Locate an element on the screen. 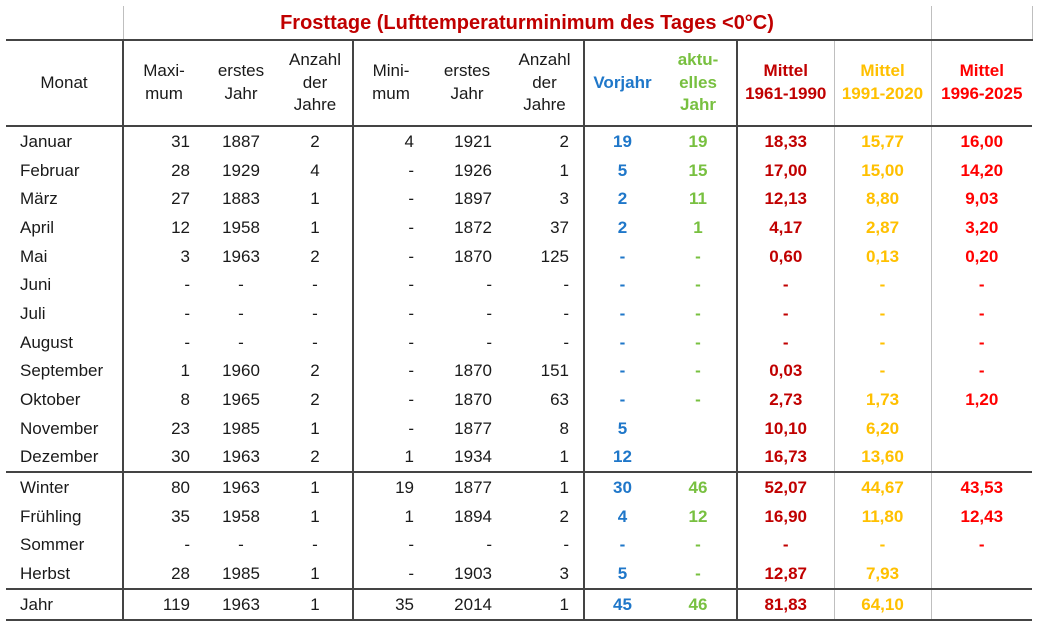  table-cell-m1961: 10,10 is located at coordinates (786, 428).